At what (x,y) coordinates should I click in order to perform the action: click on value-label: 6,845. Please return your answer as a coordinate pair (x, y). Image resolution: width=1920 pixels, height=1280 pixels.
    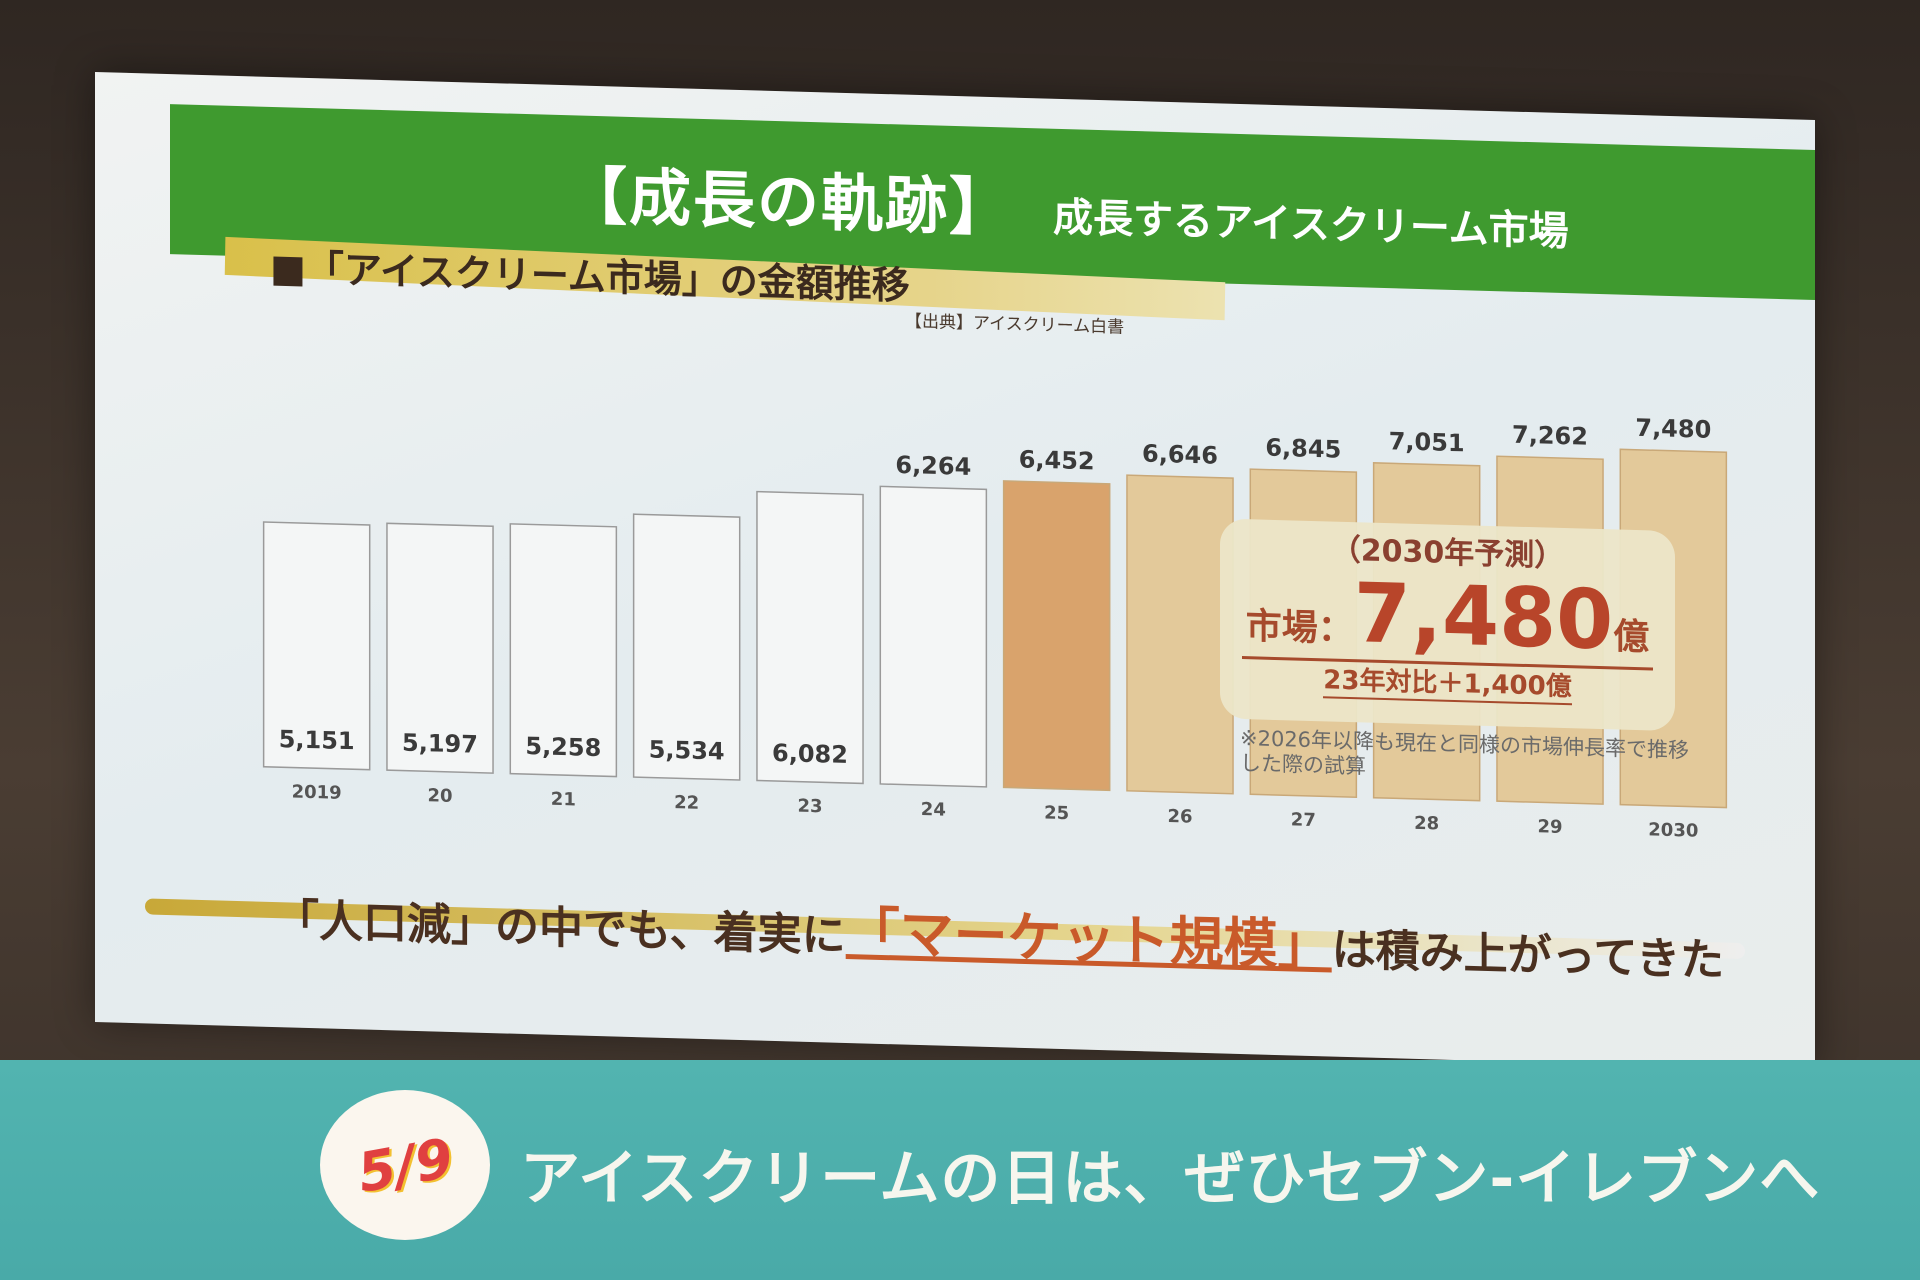
    Looking at the image, I should click on (1303, 449).